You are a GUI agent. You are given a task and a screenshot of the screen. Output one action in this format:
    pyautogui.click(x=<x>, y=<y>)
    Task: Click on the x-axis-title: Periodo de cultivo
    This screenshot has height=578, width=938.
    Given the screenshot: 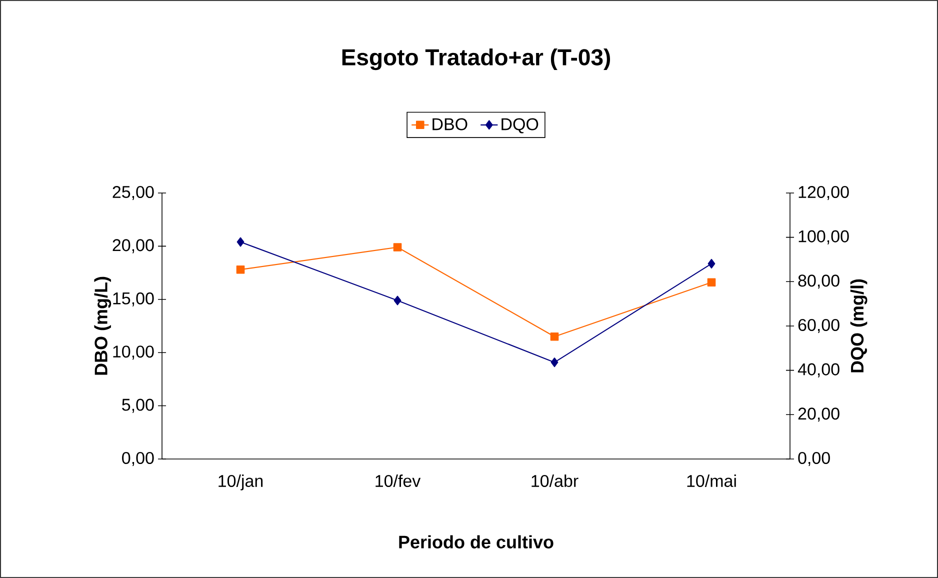 What is the action you would take?
    pyautogui.click(x=476, y=541)
    